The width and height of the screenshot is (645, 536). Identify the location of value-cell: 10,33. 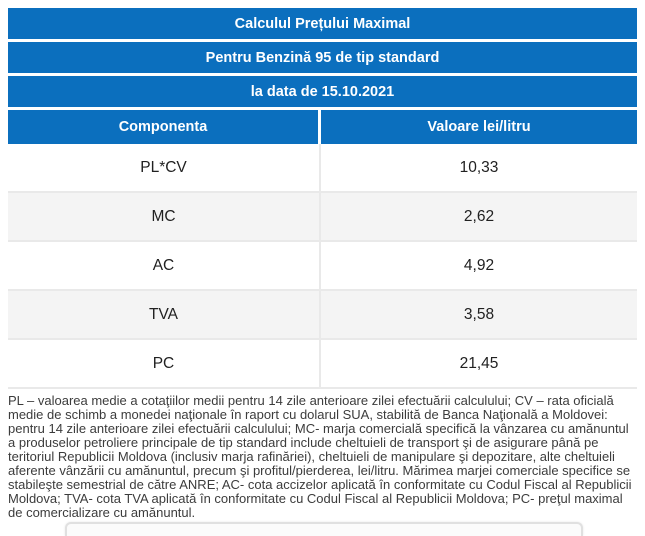
(479, 168).